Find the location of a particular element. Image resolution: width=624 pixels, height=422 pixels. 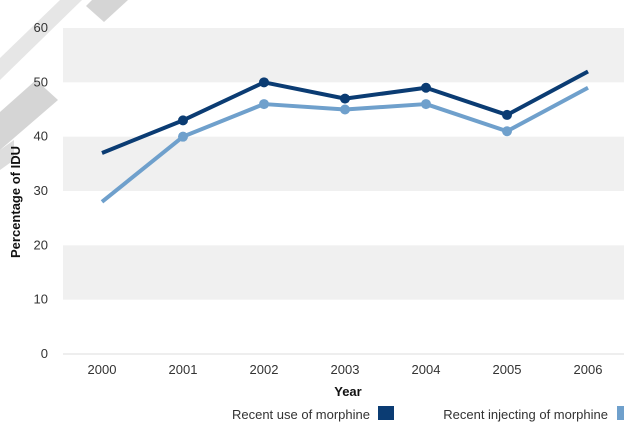

y-tick-label: 50 is located at coordinates (41, 81).